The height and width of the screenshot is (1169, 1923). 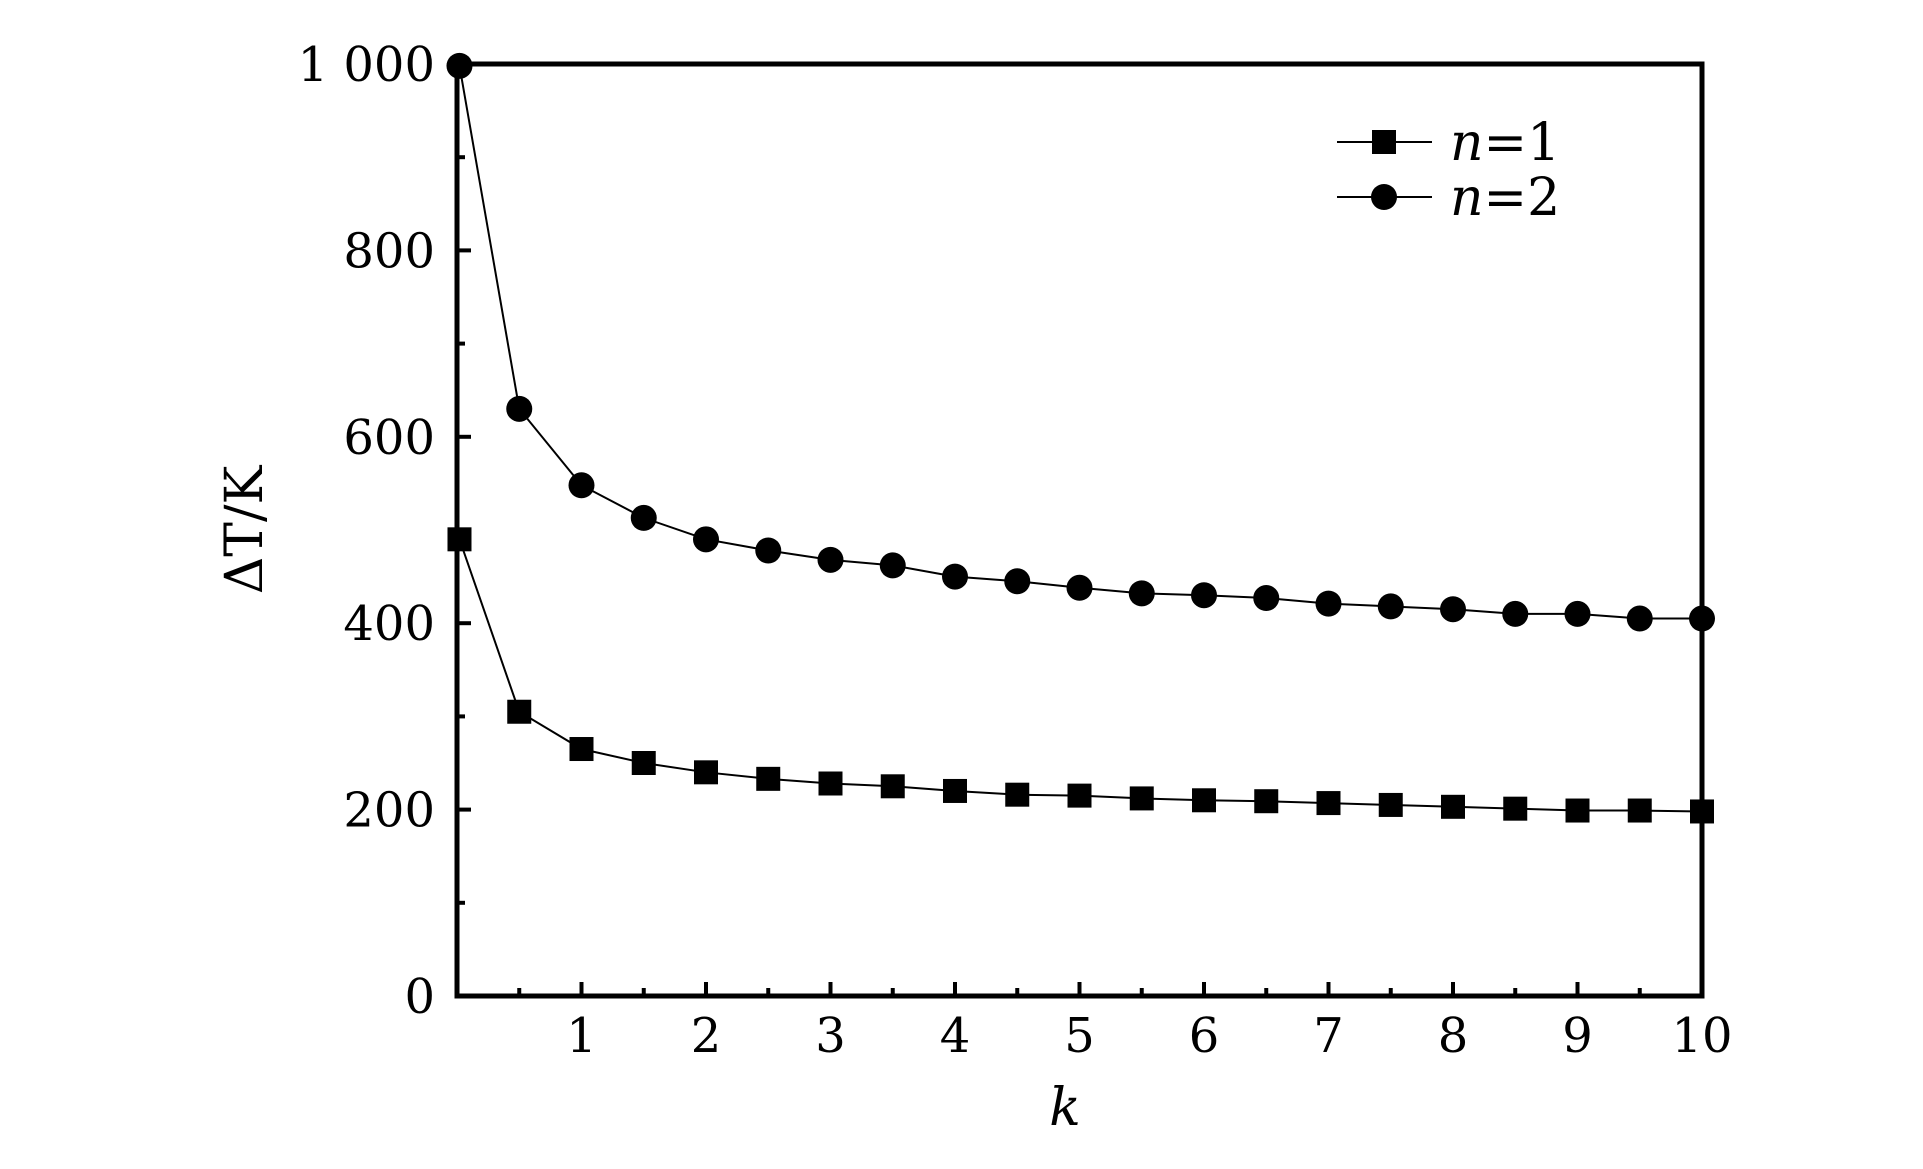 What do you see at coordinates (1065, 1108) in the screenshot?
I see `x-axis-title: k` at bounding box center [1065, 1108].